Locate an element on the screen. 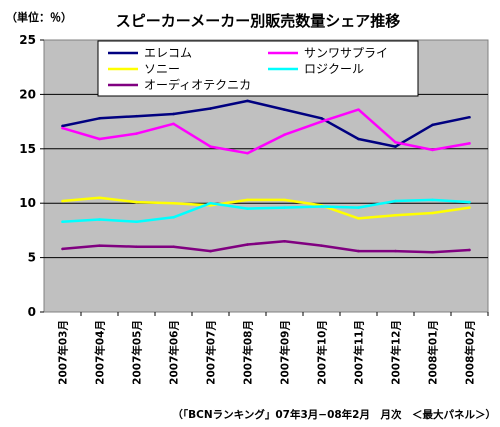 The image size is (500, 427). legend-label: エレコム is located at coordinates (168, 53).